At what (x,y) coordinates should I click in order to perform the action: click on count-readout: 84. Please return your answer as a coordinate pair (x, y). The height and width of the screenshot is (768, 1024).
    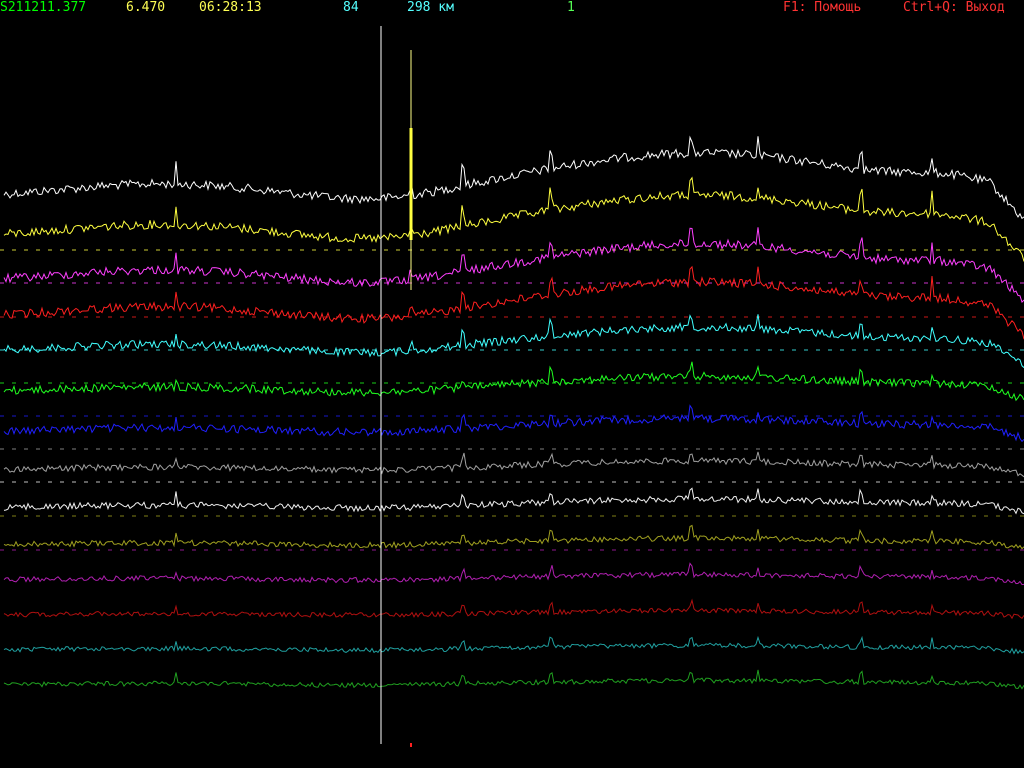
    Looking at the image, I should click on (351, 7).